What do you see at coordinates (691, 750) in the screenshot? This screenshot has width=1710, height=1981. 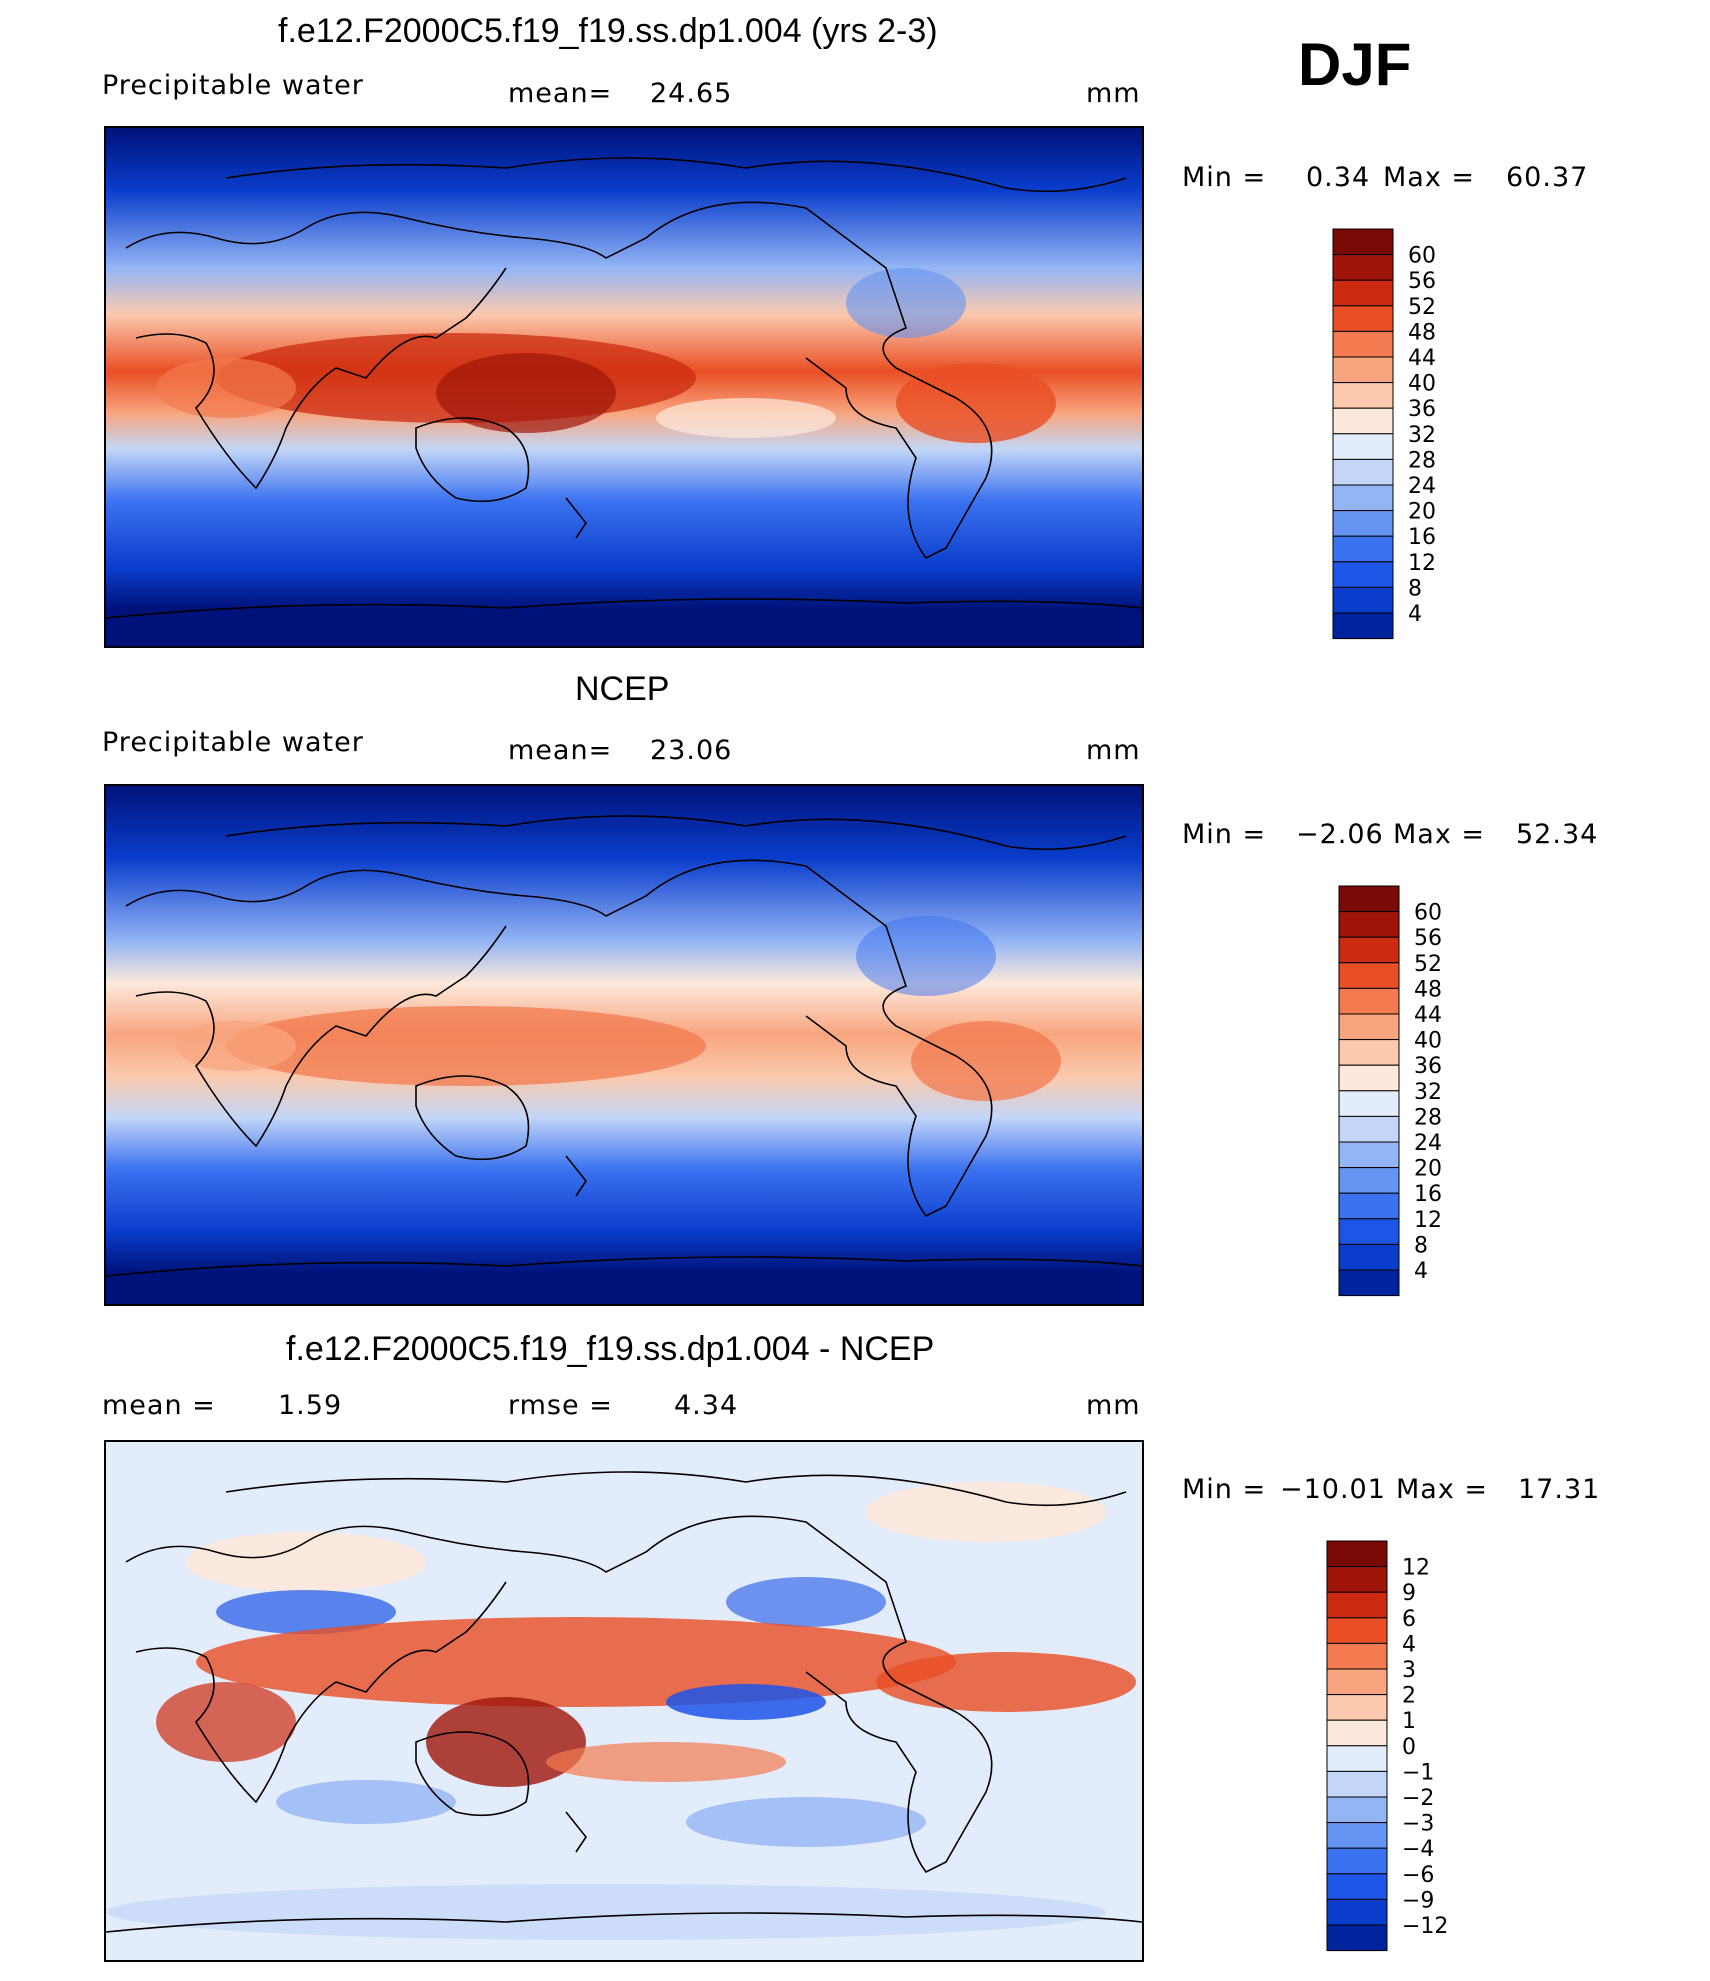 I see `panel2-mean-value: 23.06` at bounding box center [691, 750].